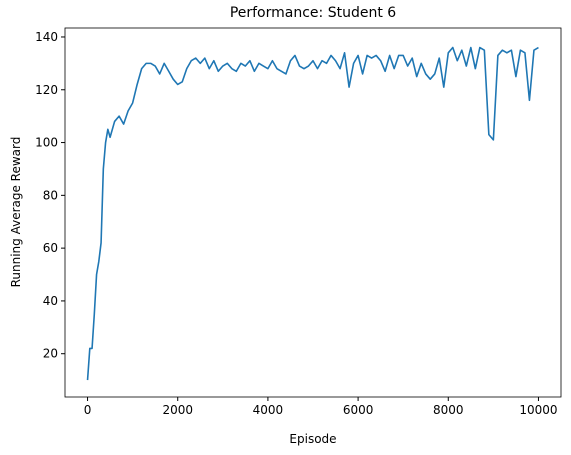 The image size is (571, 455). I want to click on y-tick-label: 120, so click(46, 90).